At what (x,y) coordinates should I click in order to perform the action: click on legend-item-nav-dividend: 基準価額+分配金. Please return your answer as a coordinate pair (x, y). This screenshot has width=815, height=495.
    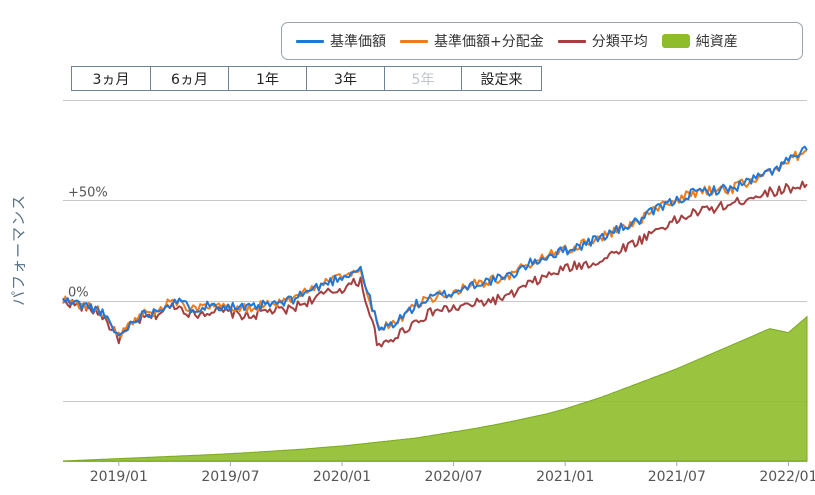
    Looking at the image, I should click on (472, 41).